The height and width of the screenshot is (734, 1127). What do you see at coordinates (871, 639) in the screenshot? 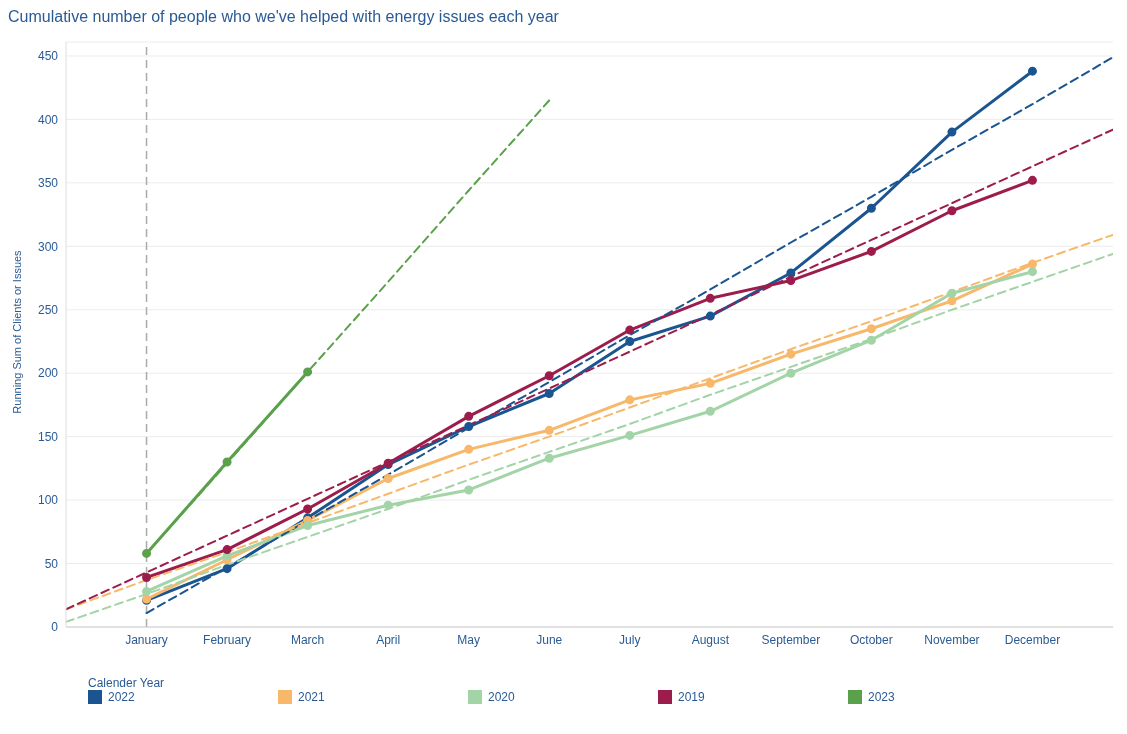
I see `x-tick-label: October` at bounding box center [871, 639].